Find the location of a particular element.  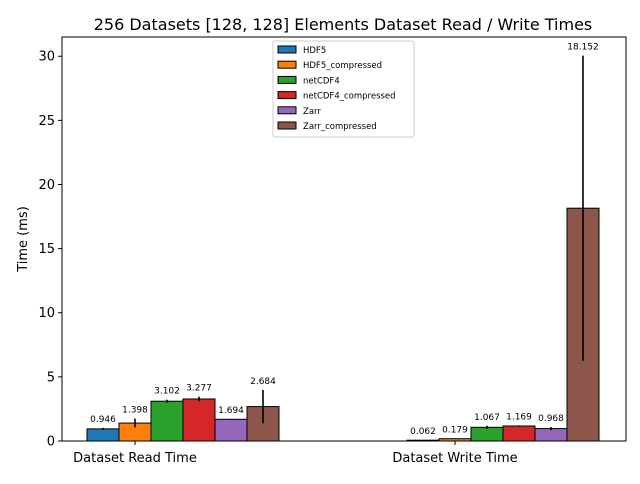

legend-label-hdf5: HDF5 is located at coordinates (314, 51).